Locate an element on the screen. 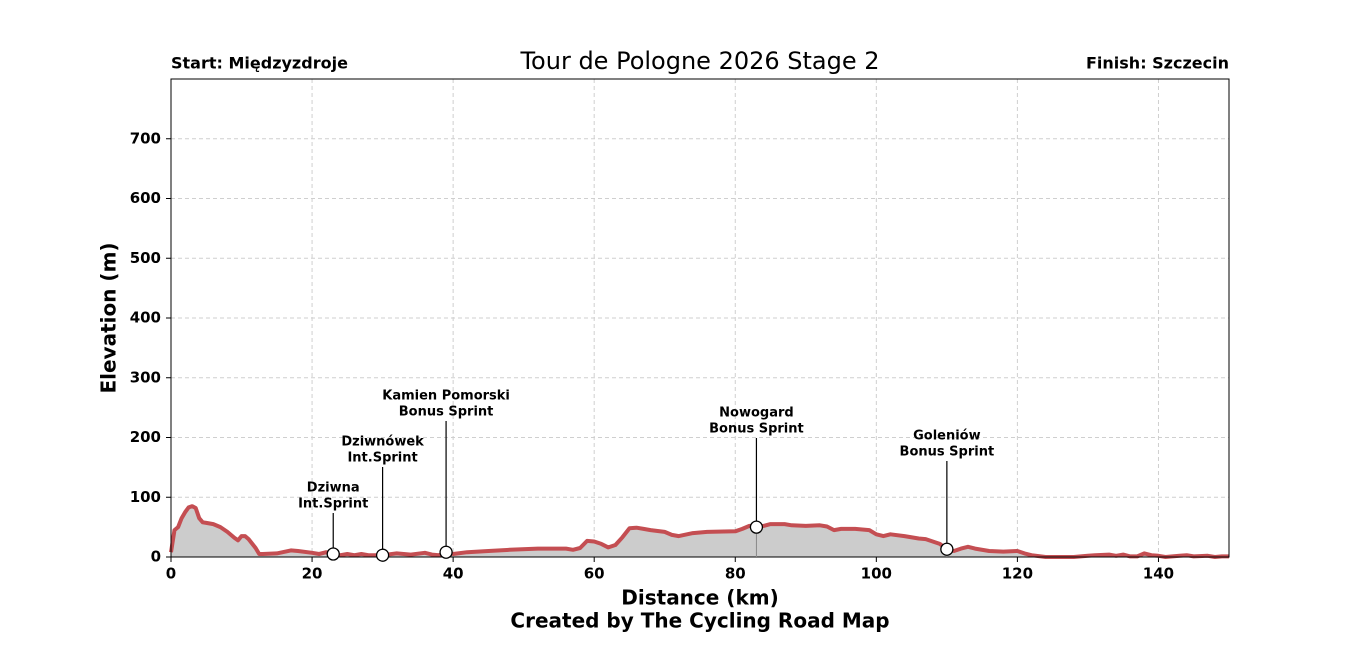 This screenshot has width=1366, height=655. annotation-name: Dziwna is located at coordinates (333, 488).